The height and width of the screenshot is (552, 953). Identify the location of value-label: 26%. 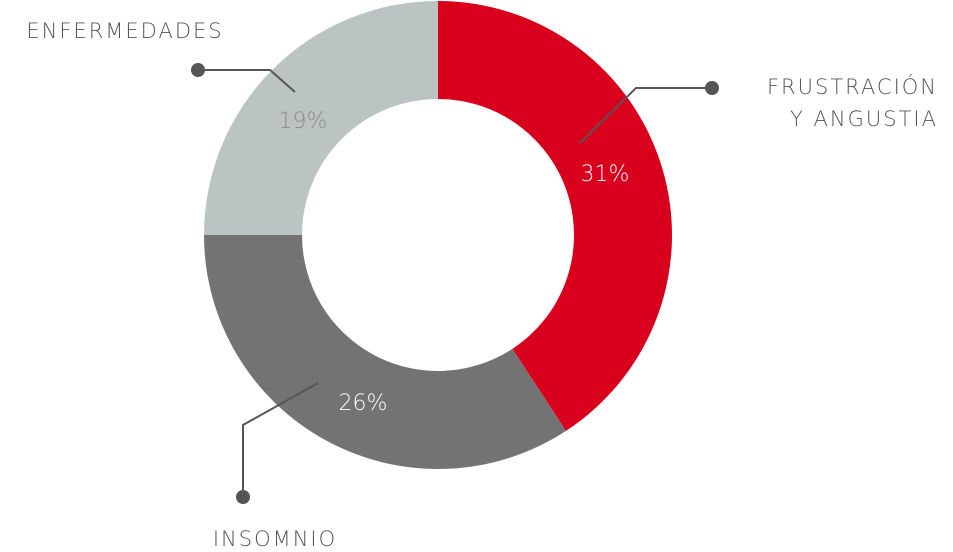
(363, 403).